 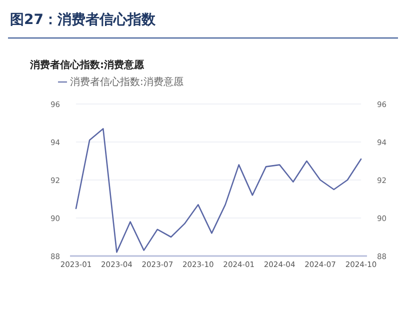 I want to click on chart-title: 图27：消费者信心指数, so click(x=83, y=19).